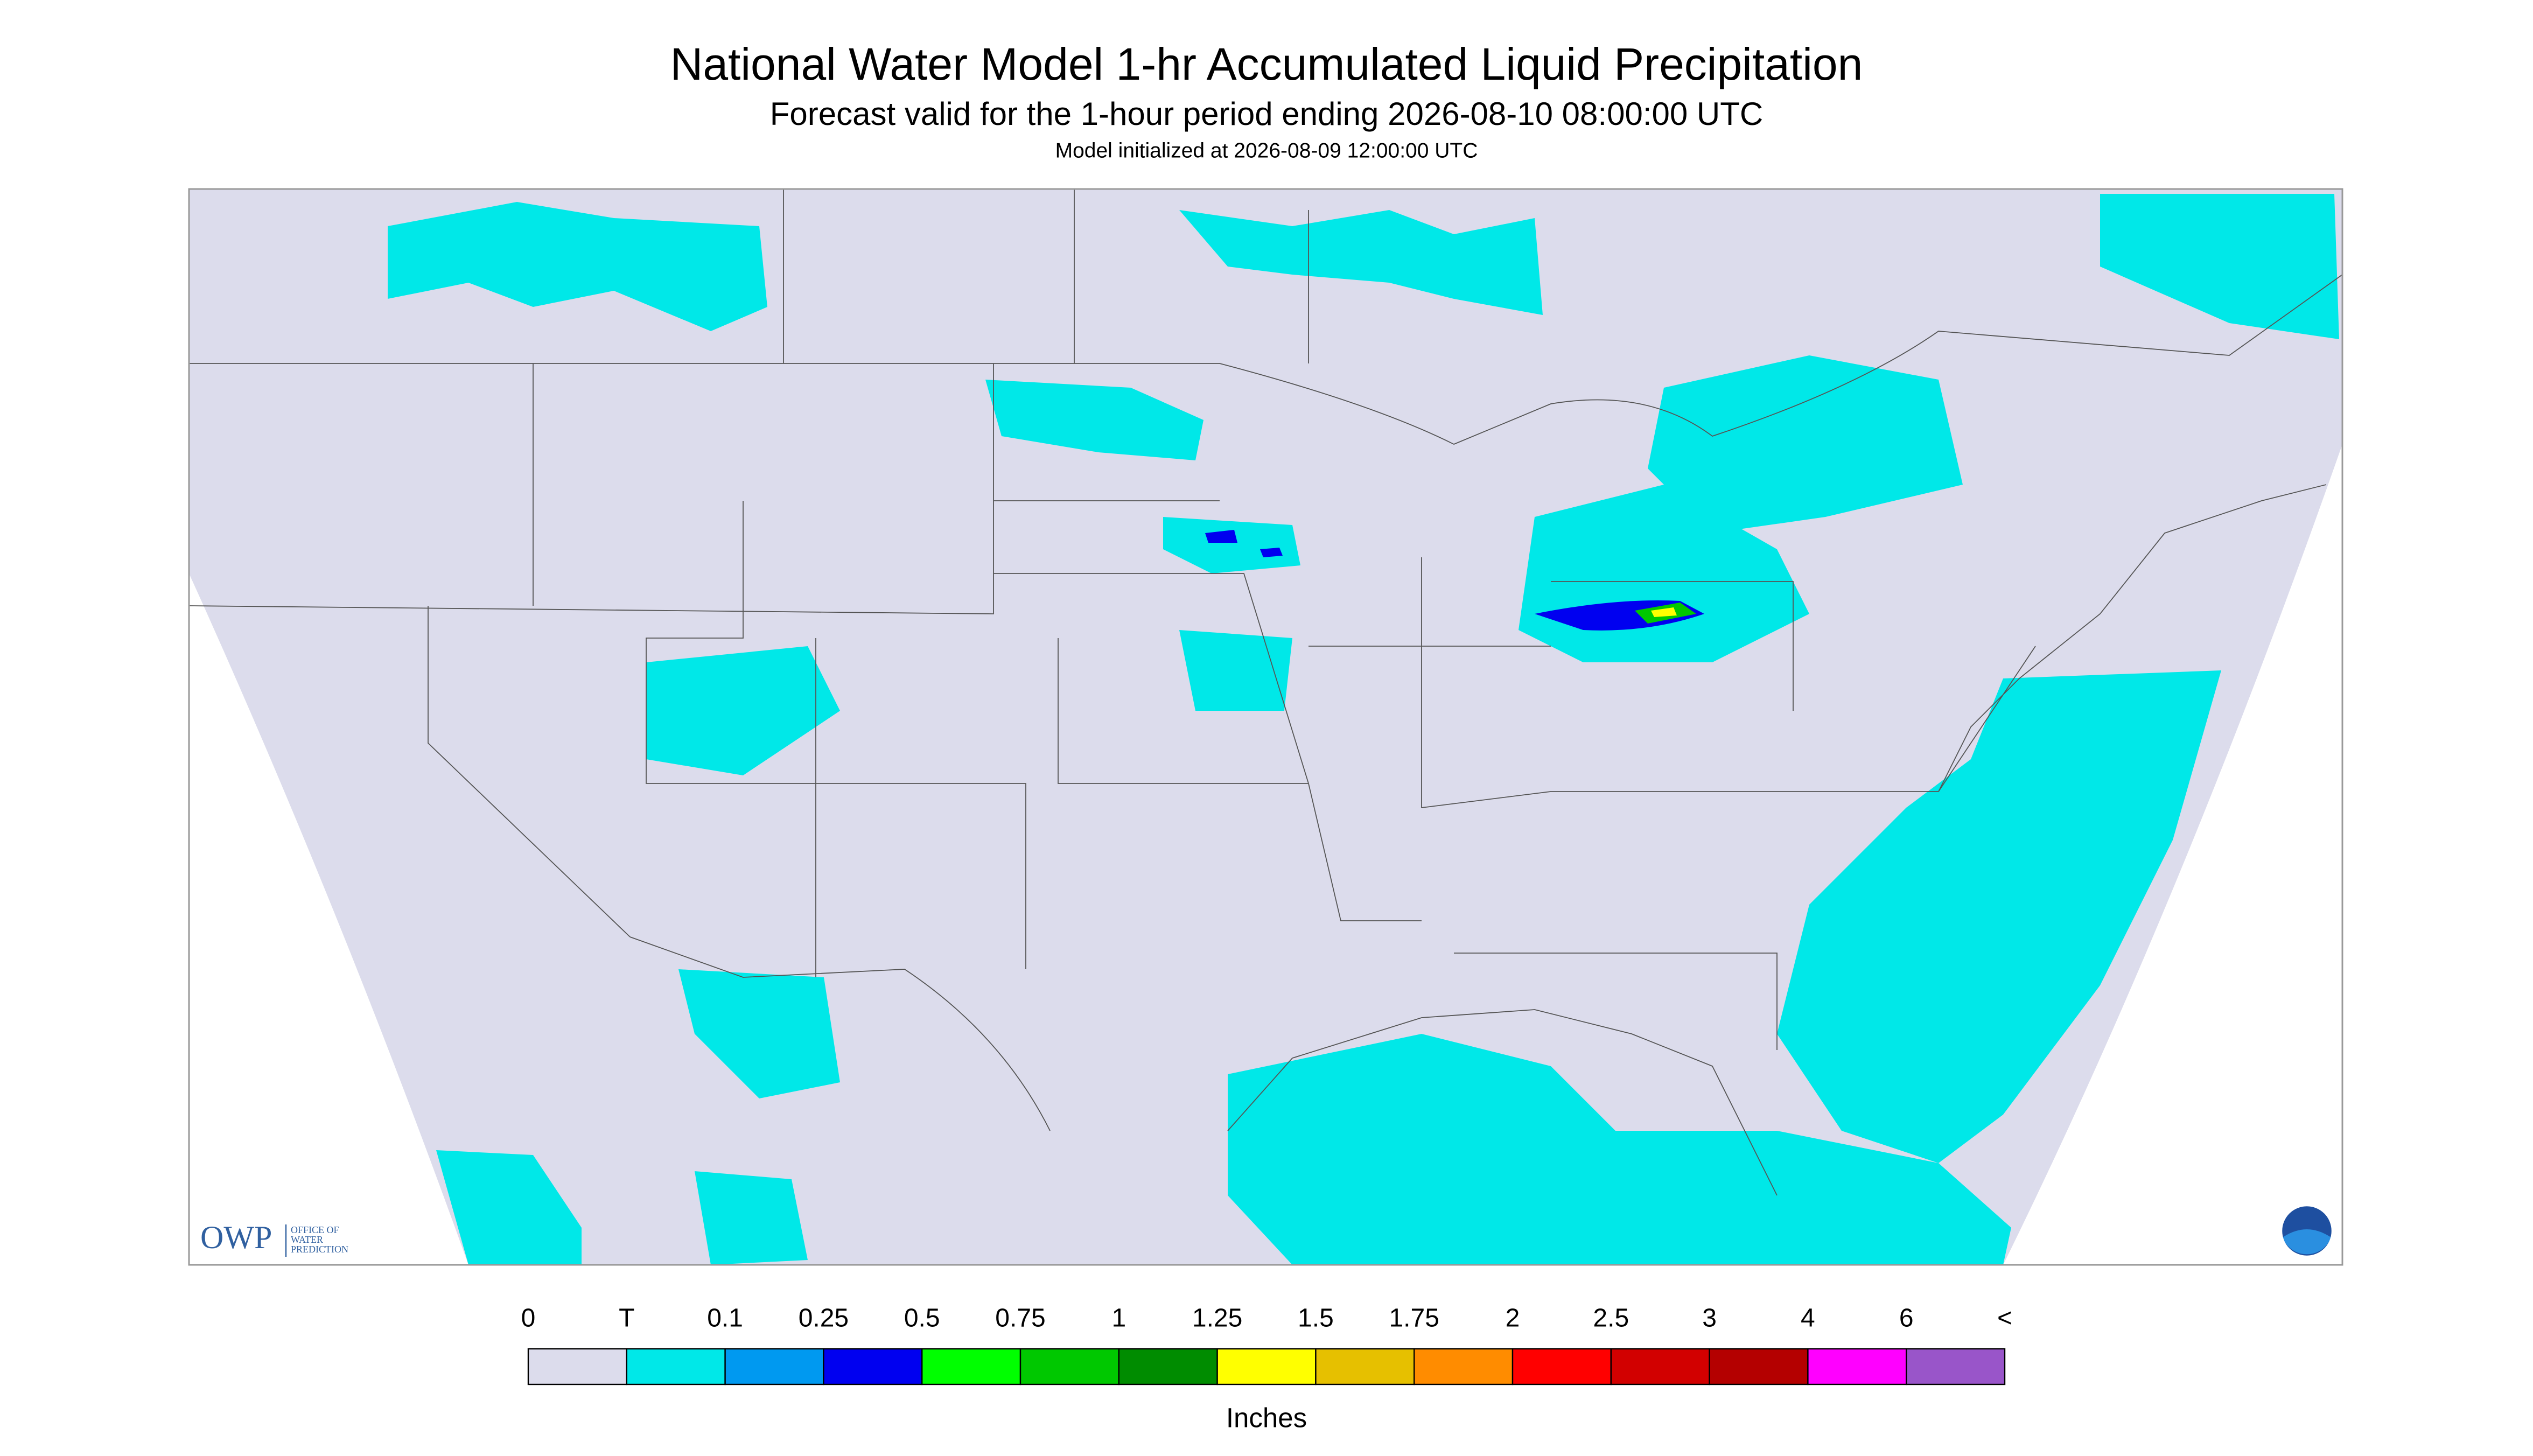 The image size is (2533, 1456). I want to click on legend-label: 2, so click(1513, 1318).